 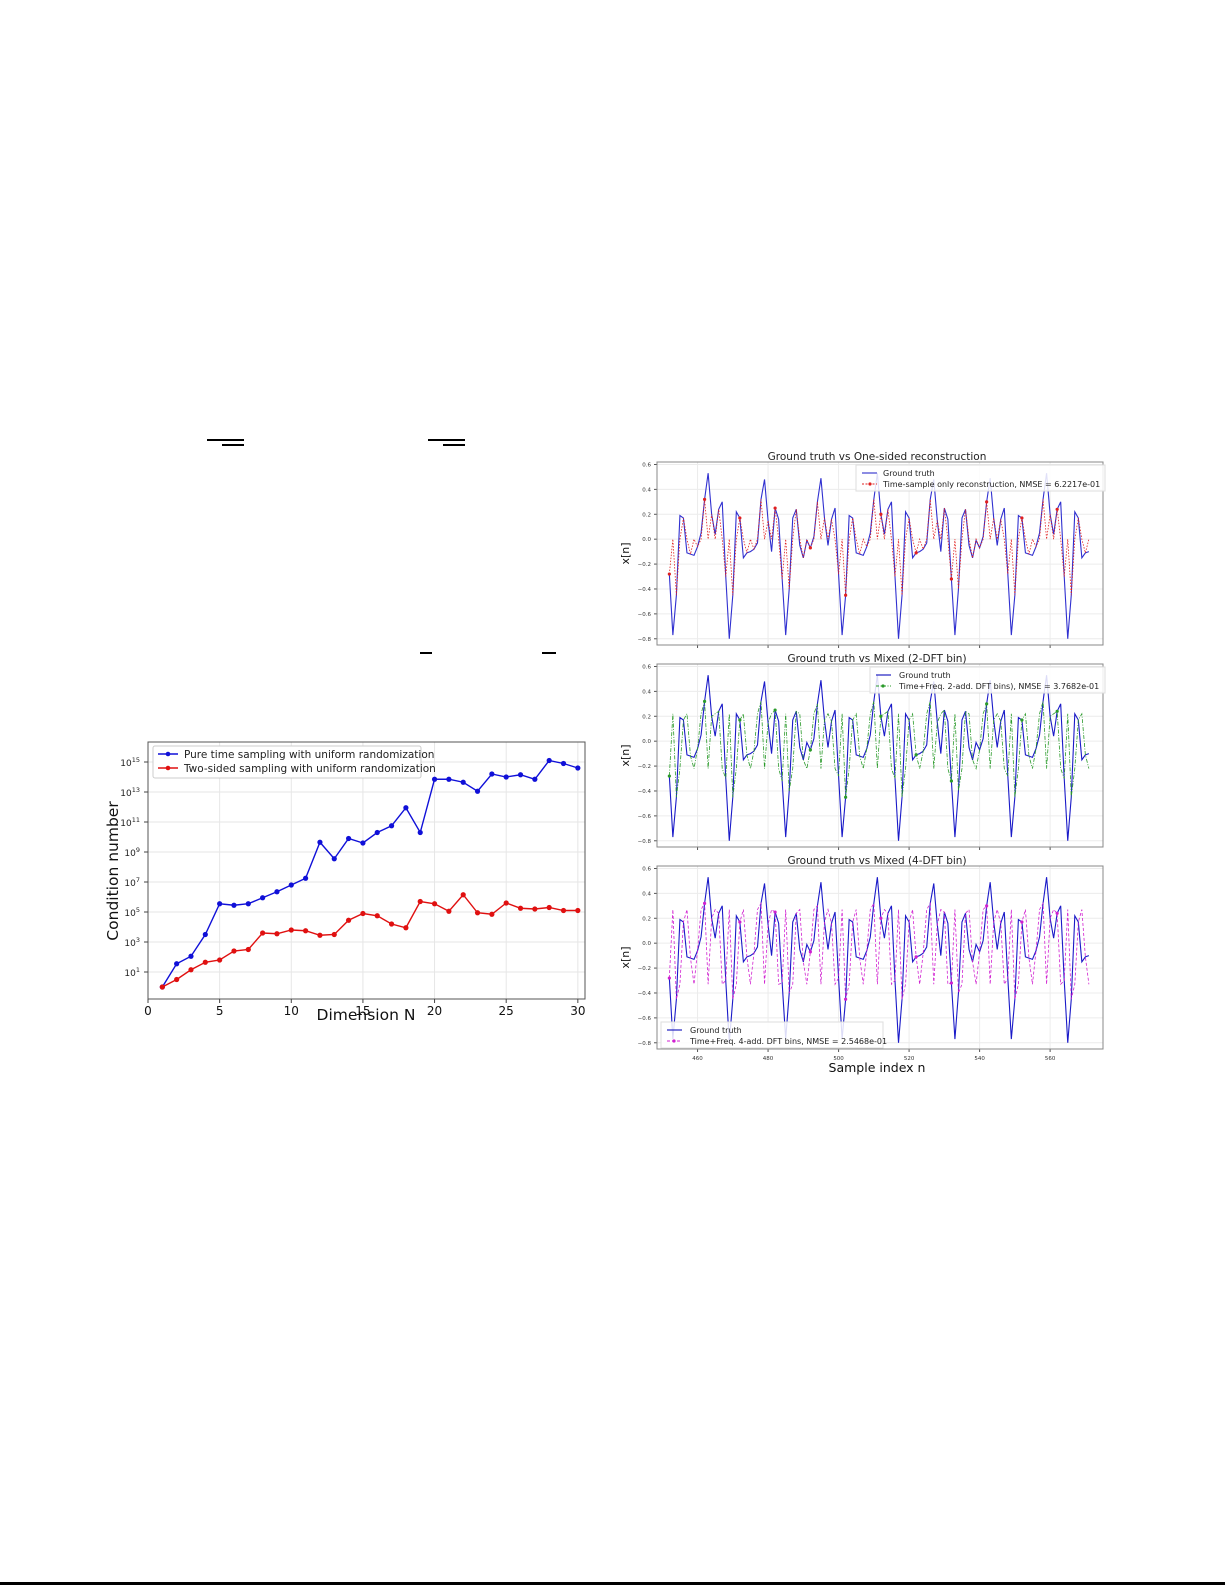 What do you see at coordinates (132, 852) in the screenshot?
I see `svg-text: 10⁹` at bounding box center [132, 852].